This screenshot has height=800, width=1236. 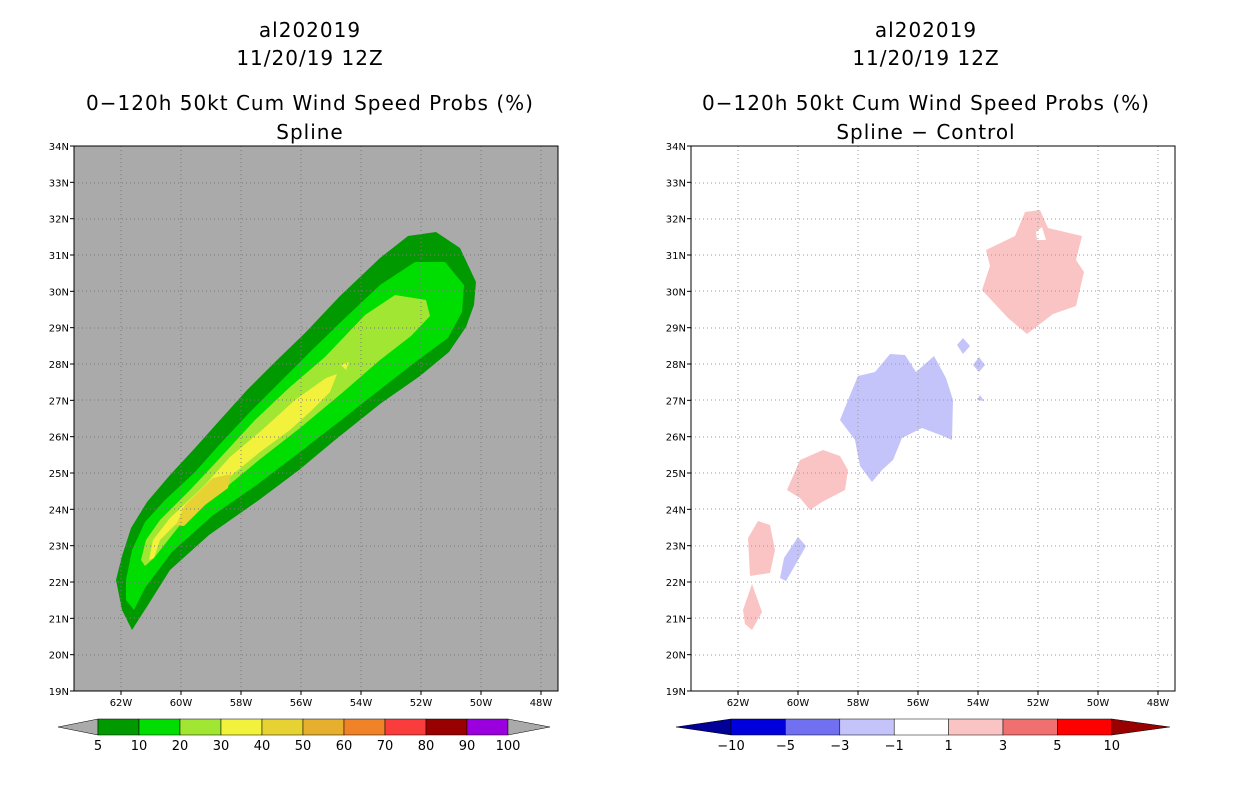 What do you see at coordinates (59, 583) in the screenshot?
I see `left-lat-label: 22N` at bounding box center [59, 583].